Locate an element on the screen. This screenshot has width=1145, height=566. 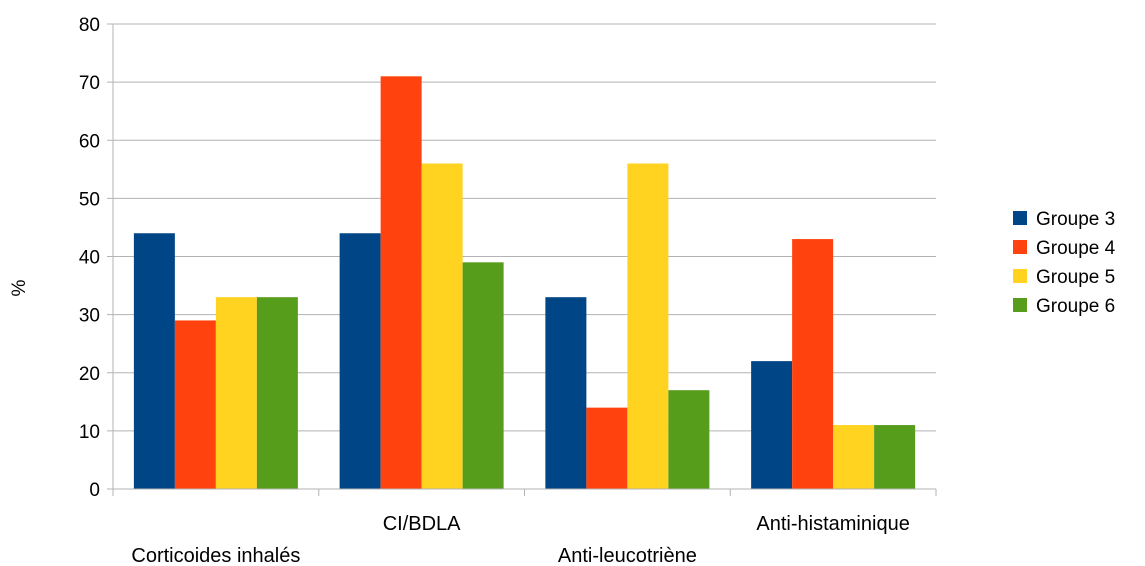
y-axis-ticks: 0 10 20 30 40 50 60 70 80 is located at coordinates (96, 258).